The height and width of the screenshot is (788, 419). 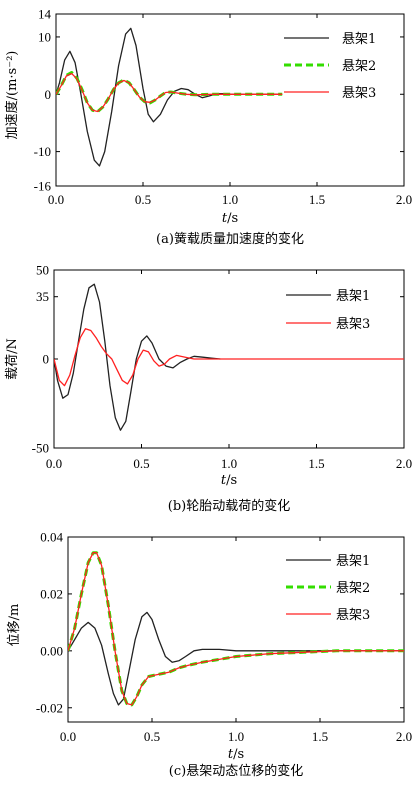 What do you see at coordinates (12, 95) in the screenshot?
I see `y-axis-label: 加速度/(m·s⁻²)` at bounding box center [12, 95].